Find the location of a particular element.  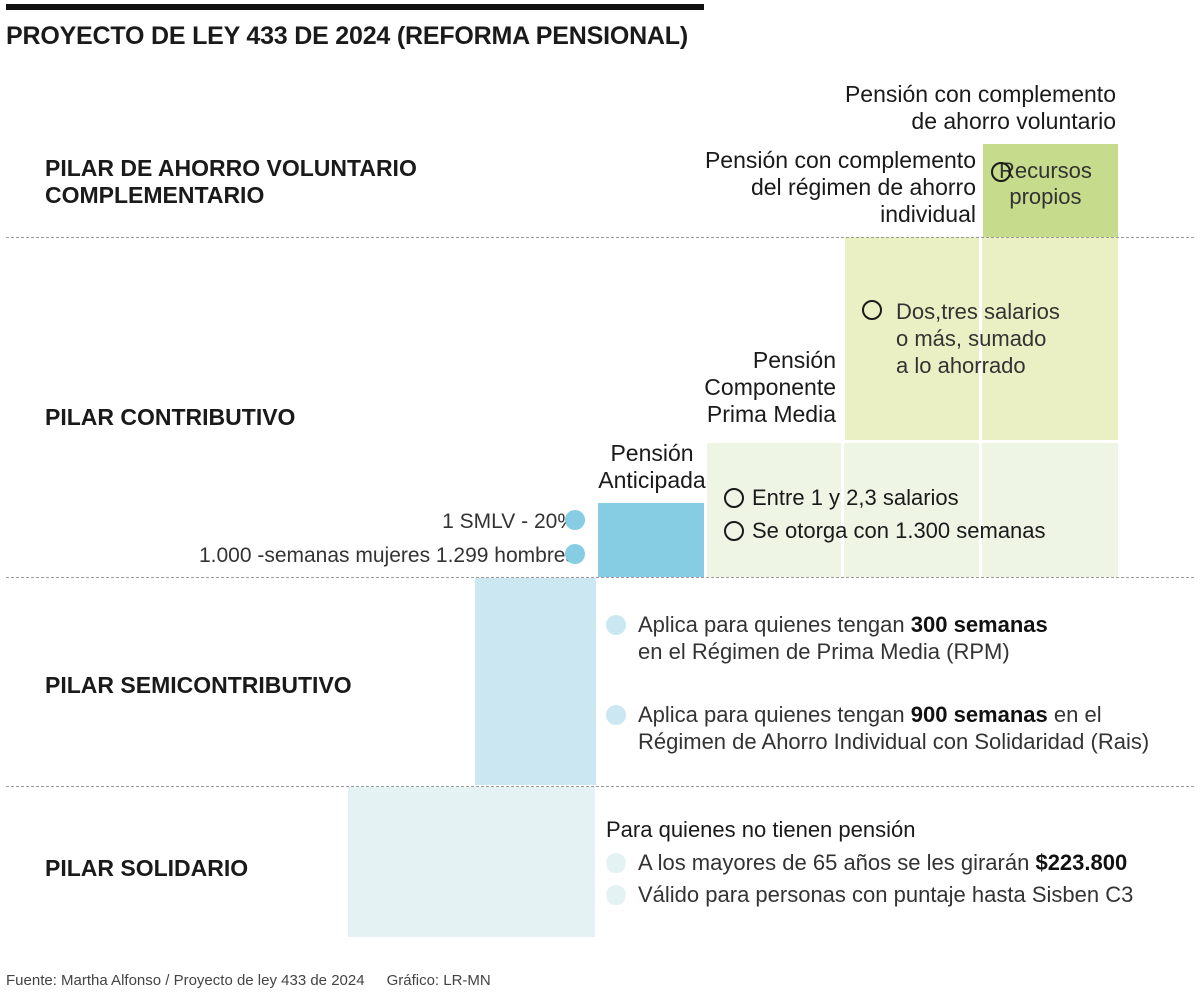

solid-1-bold: $223.800 is located at coordinates (1081, 862).